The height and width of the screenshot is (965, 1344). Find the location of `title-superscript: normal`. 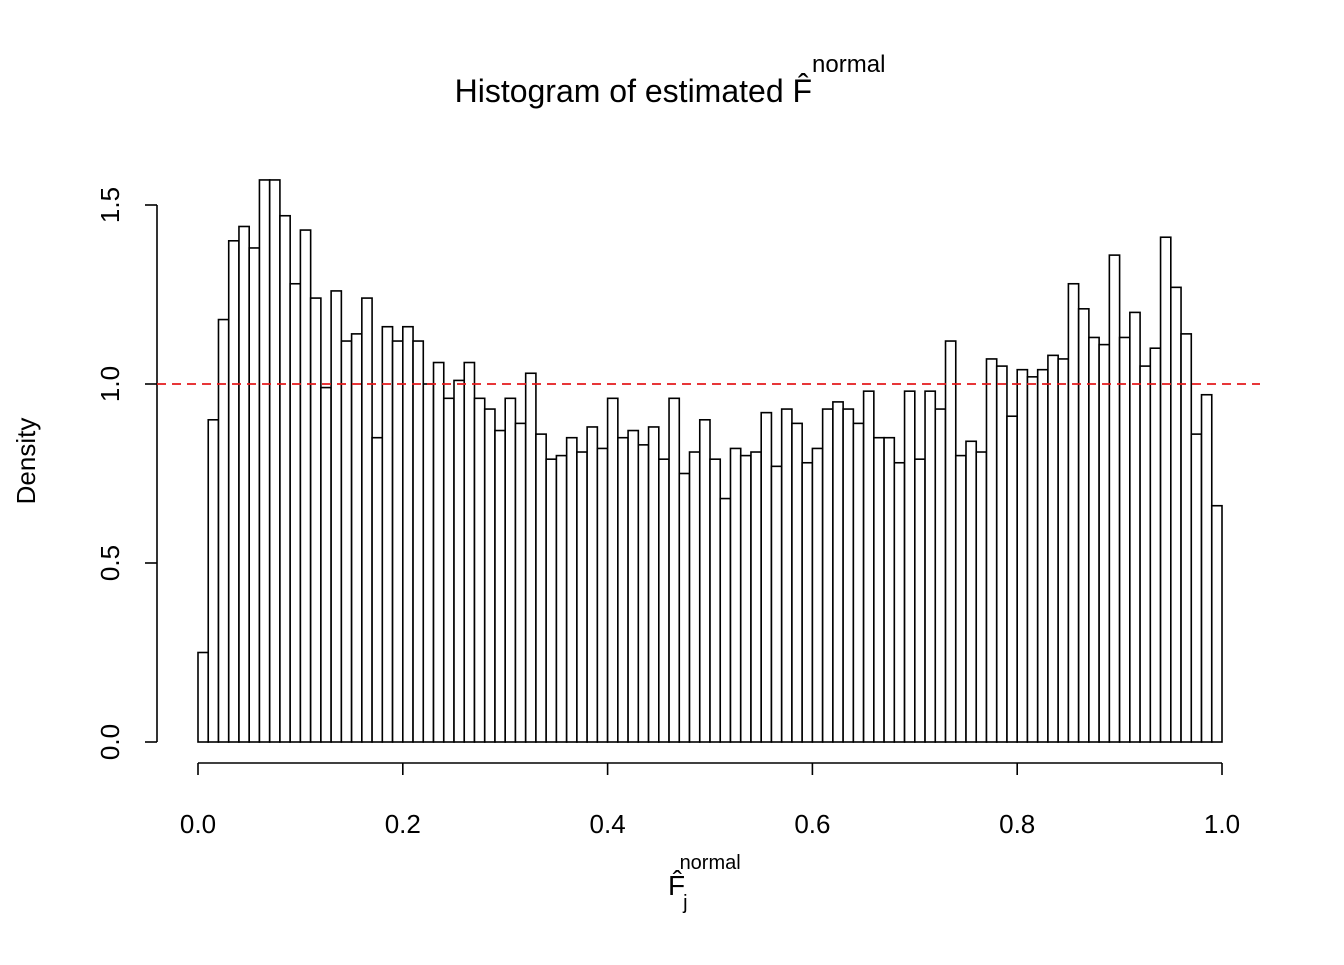

title-superscript: normal is located at coordinates (848, 64).